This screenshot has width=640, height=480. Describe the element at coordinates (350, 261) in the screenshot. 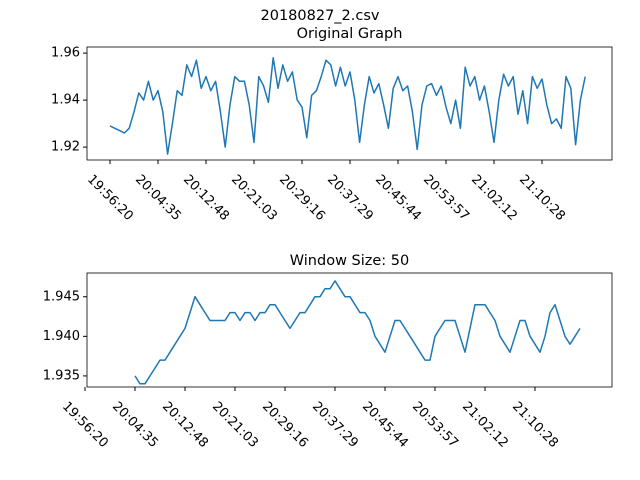

I see `chart-title: Window Size: 50` at that location.